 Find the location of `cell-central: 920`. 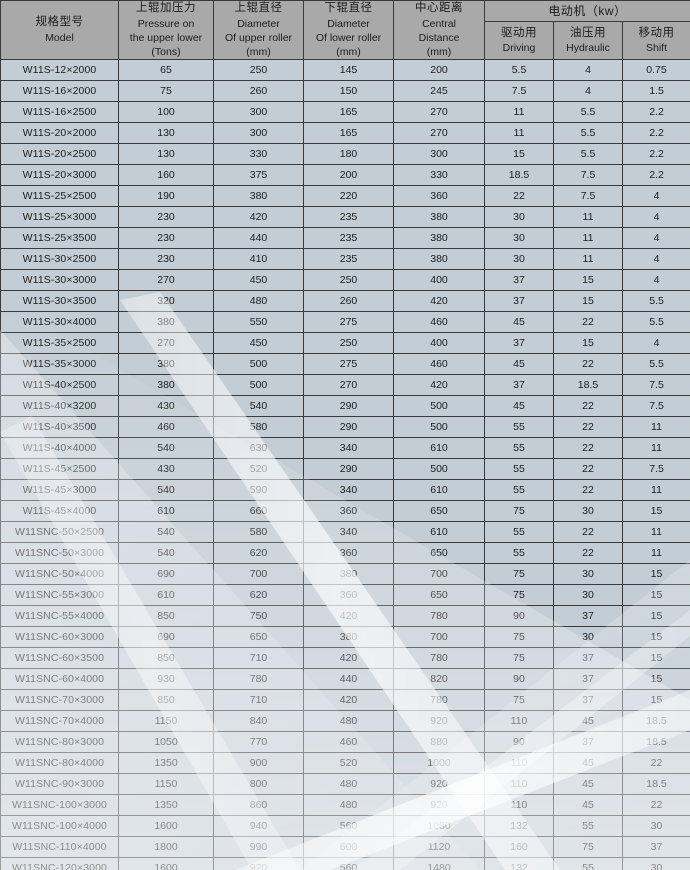

cell-central: 920 is located at coordinates (439, 784).